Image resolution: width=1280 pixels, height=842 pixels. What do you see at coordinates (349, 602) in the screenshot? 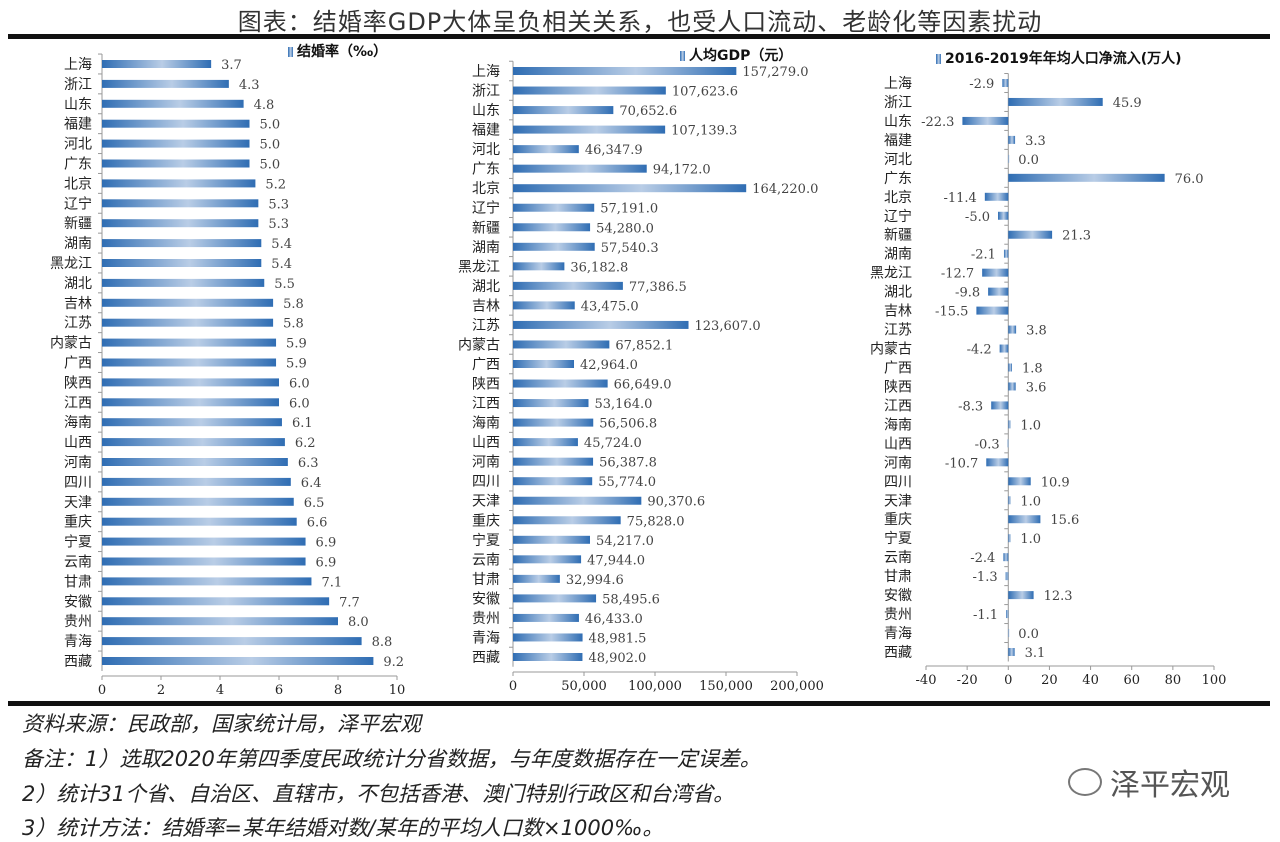
I see `data-label: 7.7` at bounding box center [349, 602].